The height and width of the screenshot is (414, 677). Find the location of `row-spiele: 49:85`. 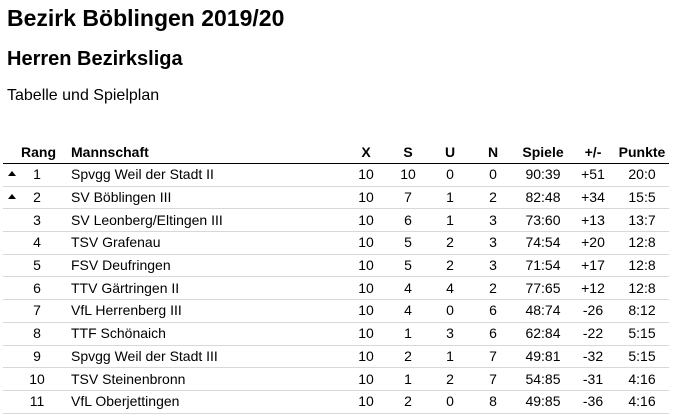

row-spiele: 49:85 is located at coordinates (543, 401).